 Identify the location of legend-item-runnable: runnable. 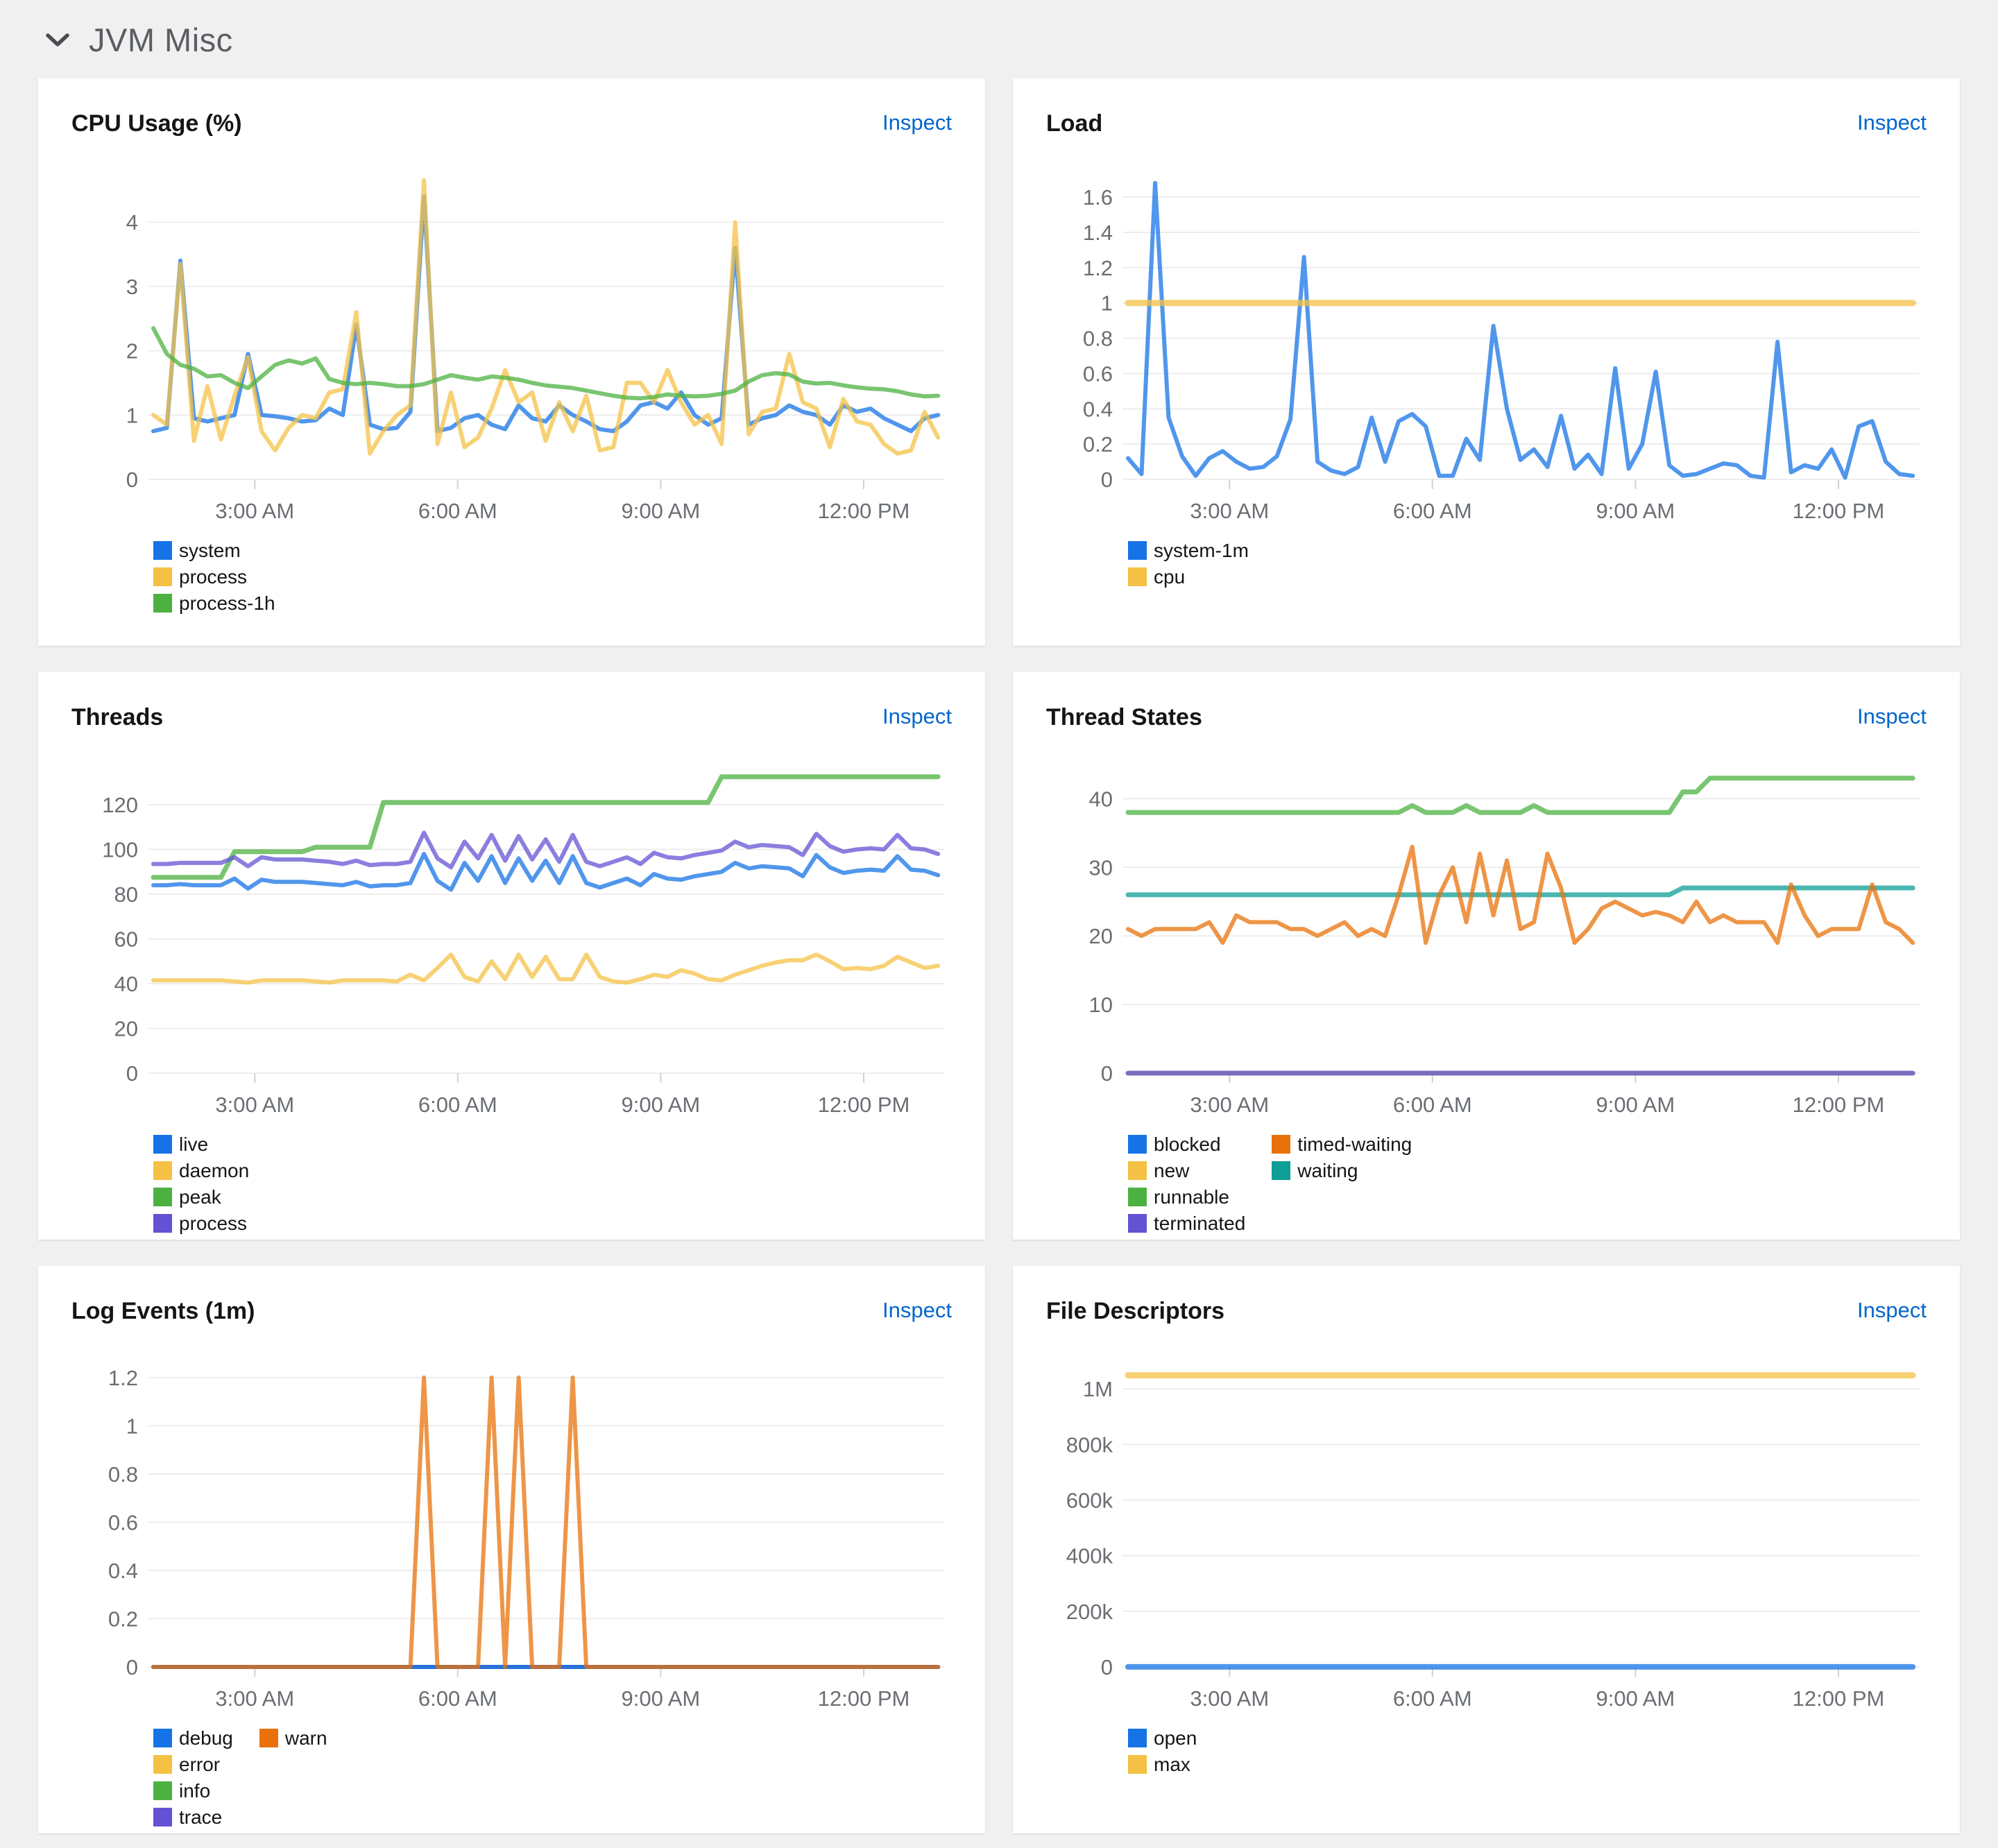
(1186, 1197).